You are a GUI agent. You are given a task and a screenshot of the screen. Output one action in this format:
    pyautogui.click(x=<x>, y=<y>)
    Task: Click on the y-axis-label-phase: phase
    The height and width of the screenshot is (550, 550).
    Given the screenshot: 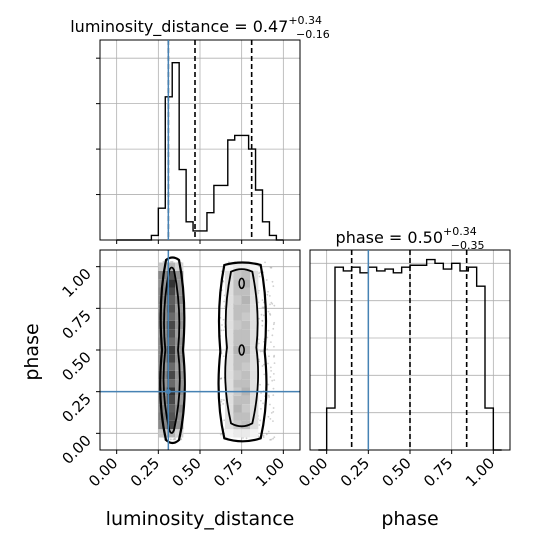 What is the action you would take?
    pyautogui.click(x=32, y=351)
    